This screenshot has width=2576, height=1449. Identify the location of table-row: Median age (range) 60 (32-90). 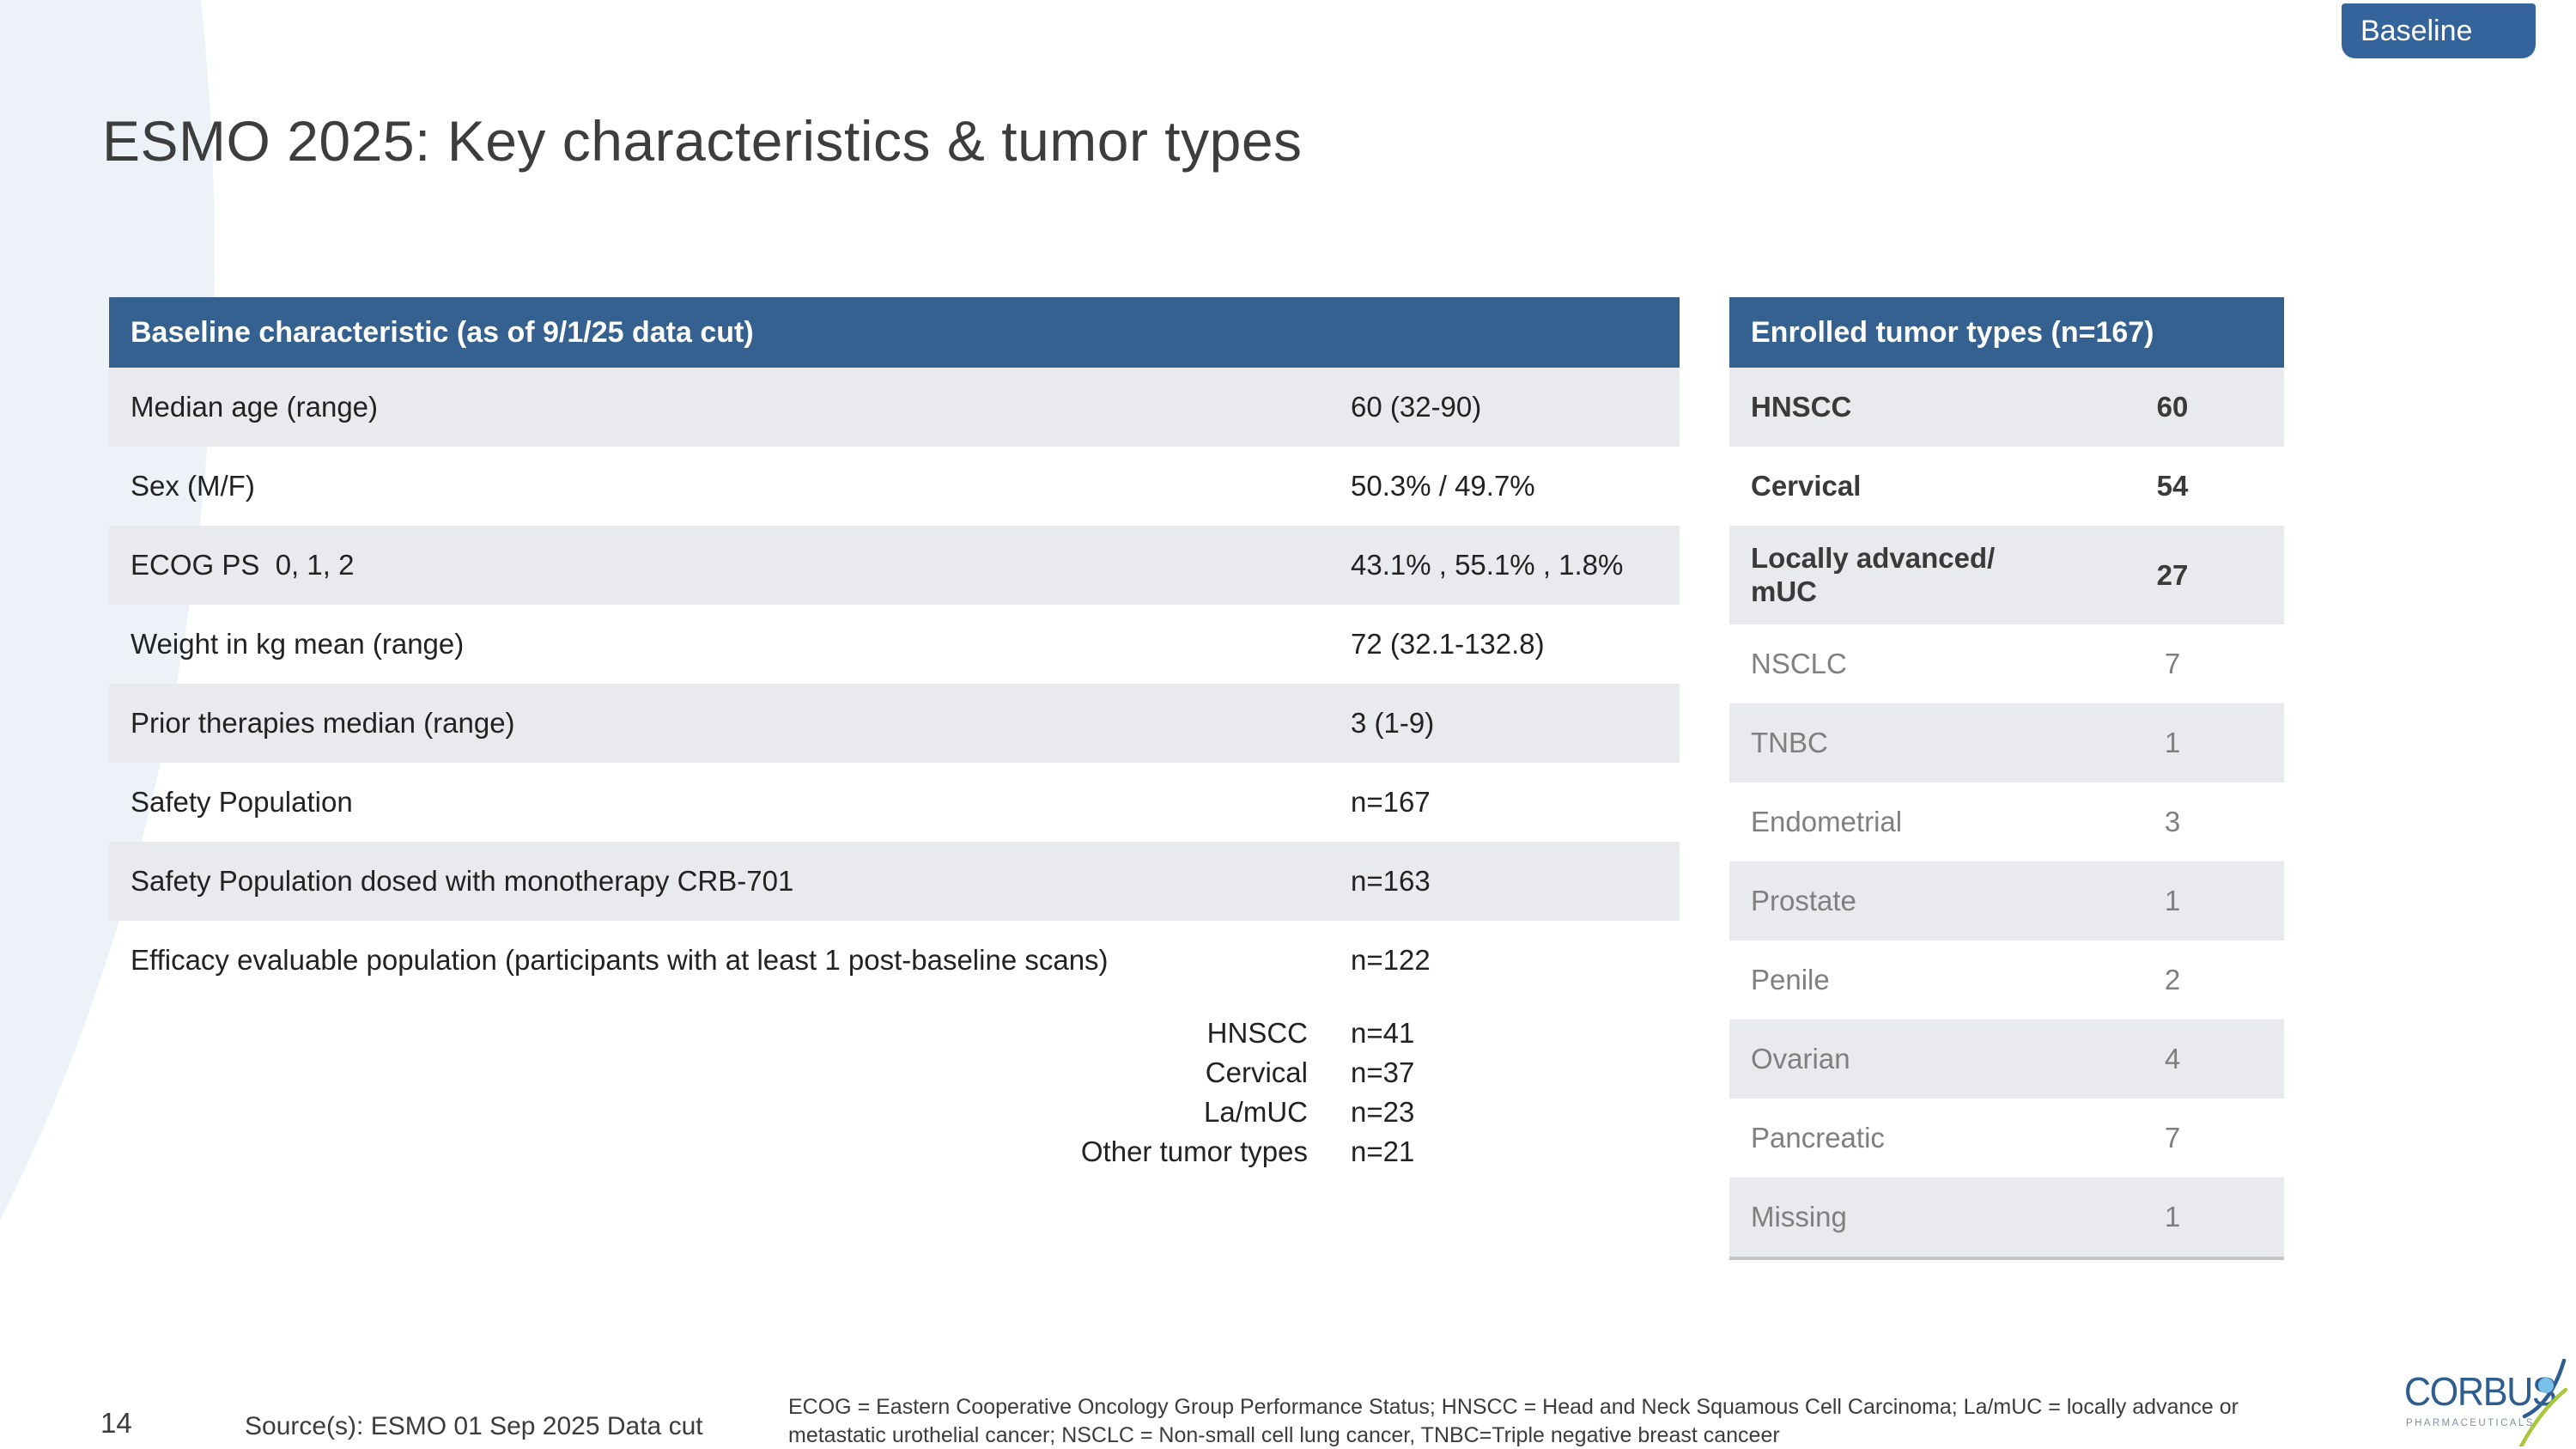
(895, 407).